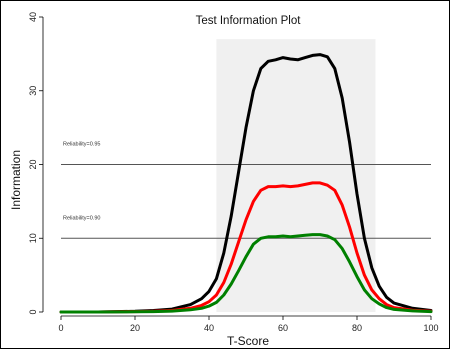 The image size is (450, 349). I want to click on reliability-label-0: Reliability=0.95, so click(81, 145).